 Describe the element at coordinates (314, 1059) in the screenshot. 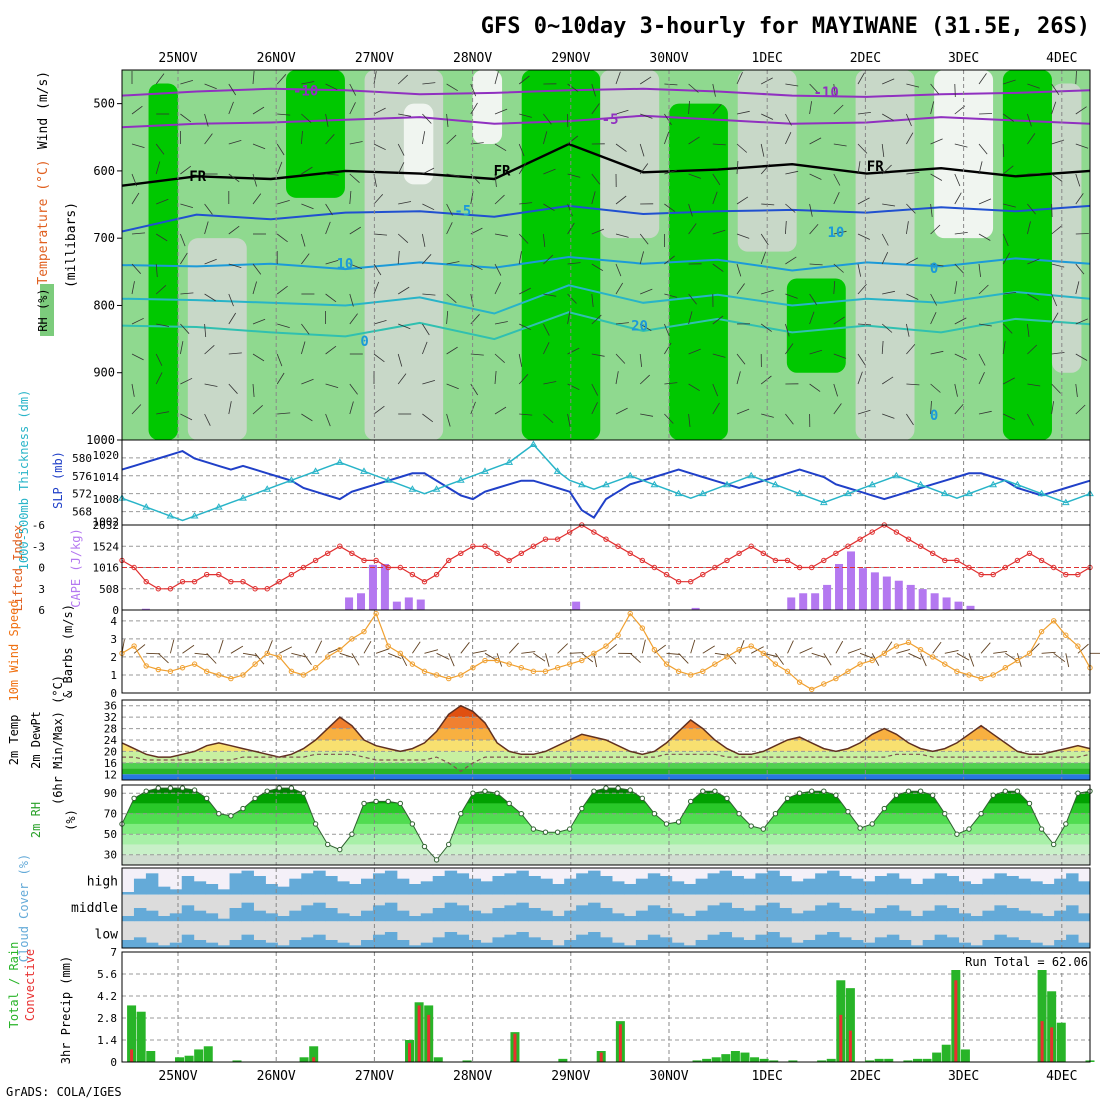

I see `precip-convective-bar` at that location.